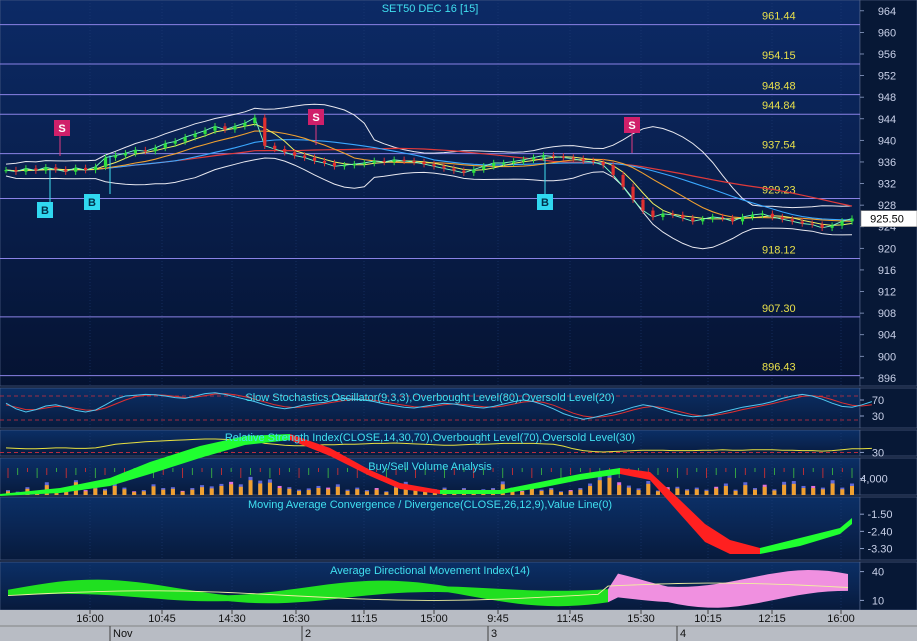 This screenshot has height=641, width=917. I want to click on pane-5-axis, so click(888, 528).